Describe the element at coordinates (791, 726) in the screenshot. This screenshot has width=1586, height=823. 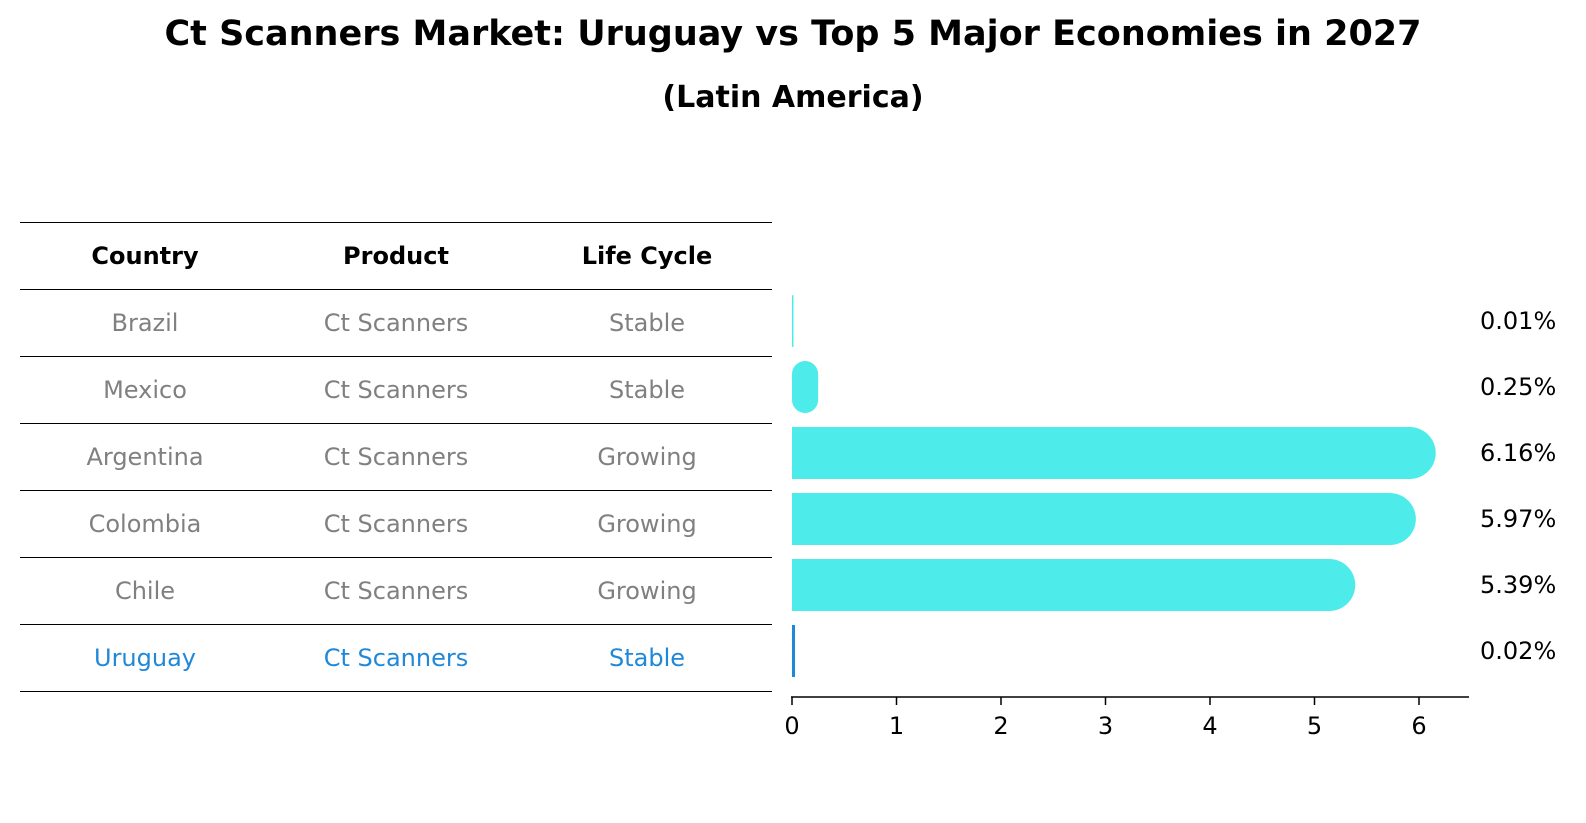
I see `x-tick-label: 0` at that location.